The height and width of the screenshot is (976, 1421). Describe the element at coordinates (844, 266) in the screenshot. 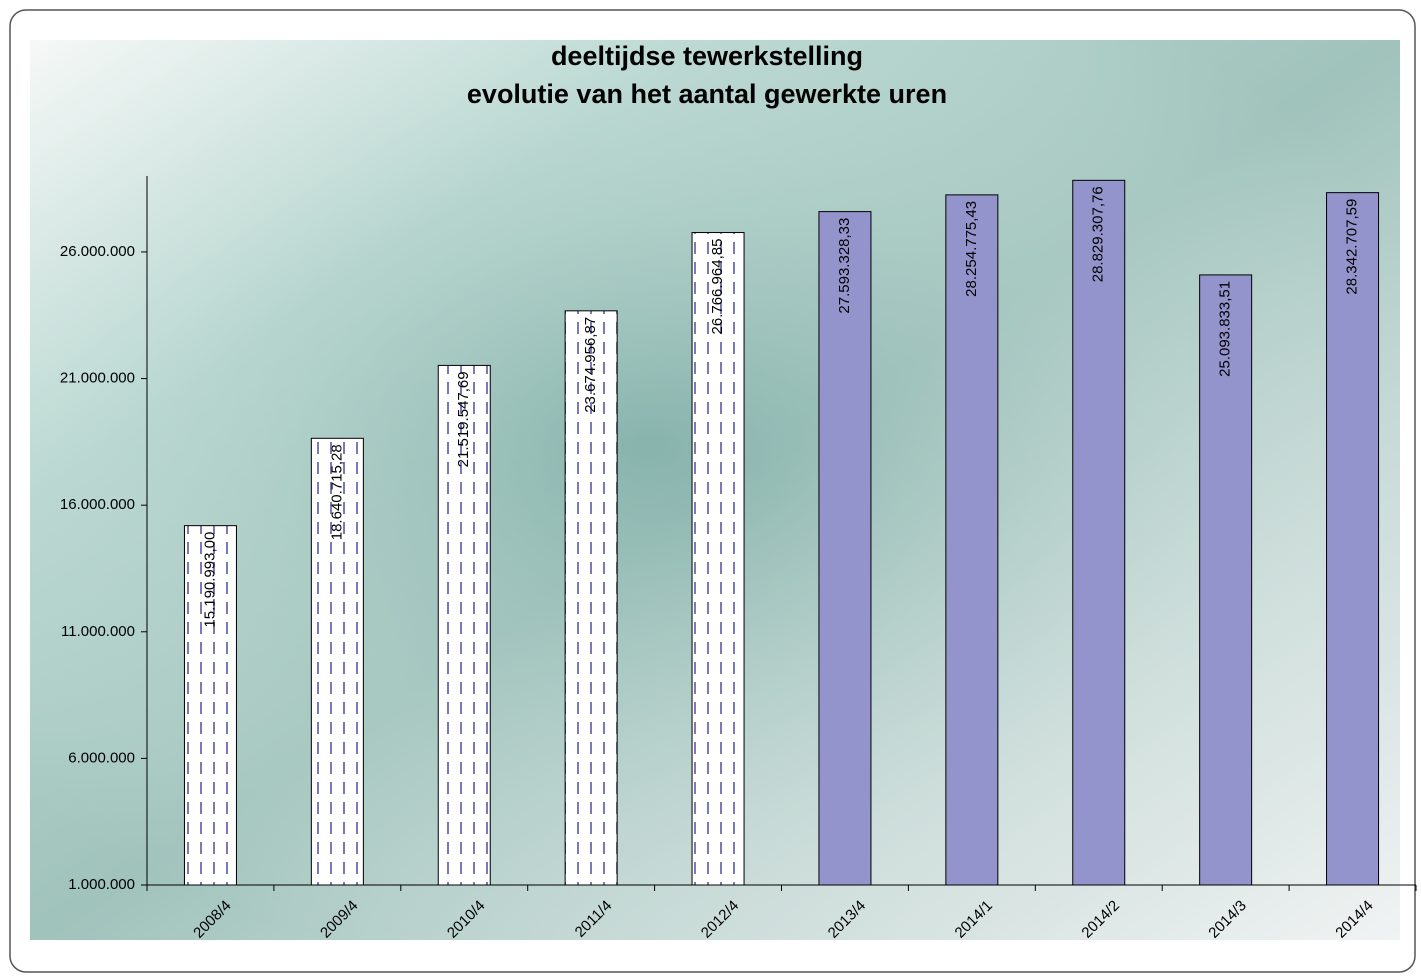

I see `value-label: 27.593.328,33` at that location.